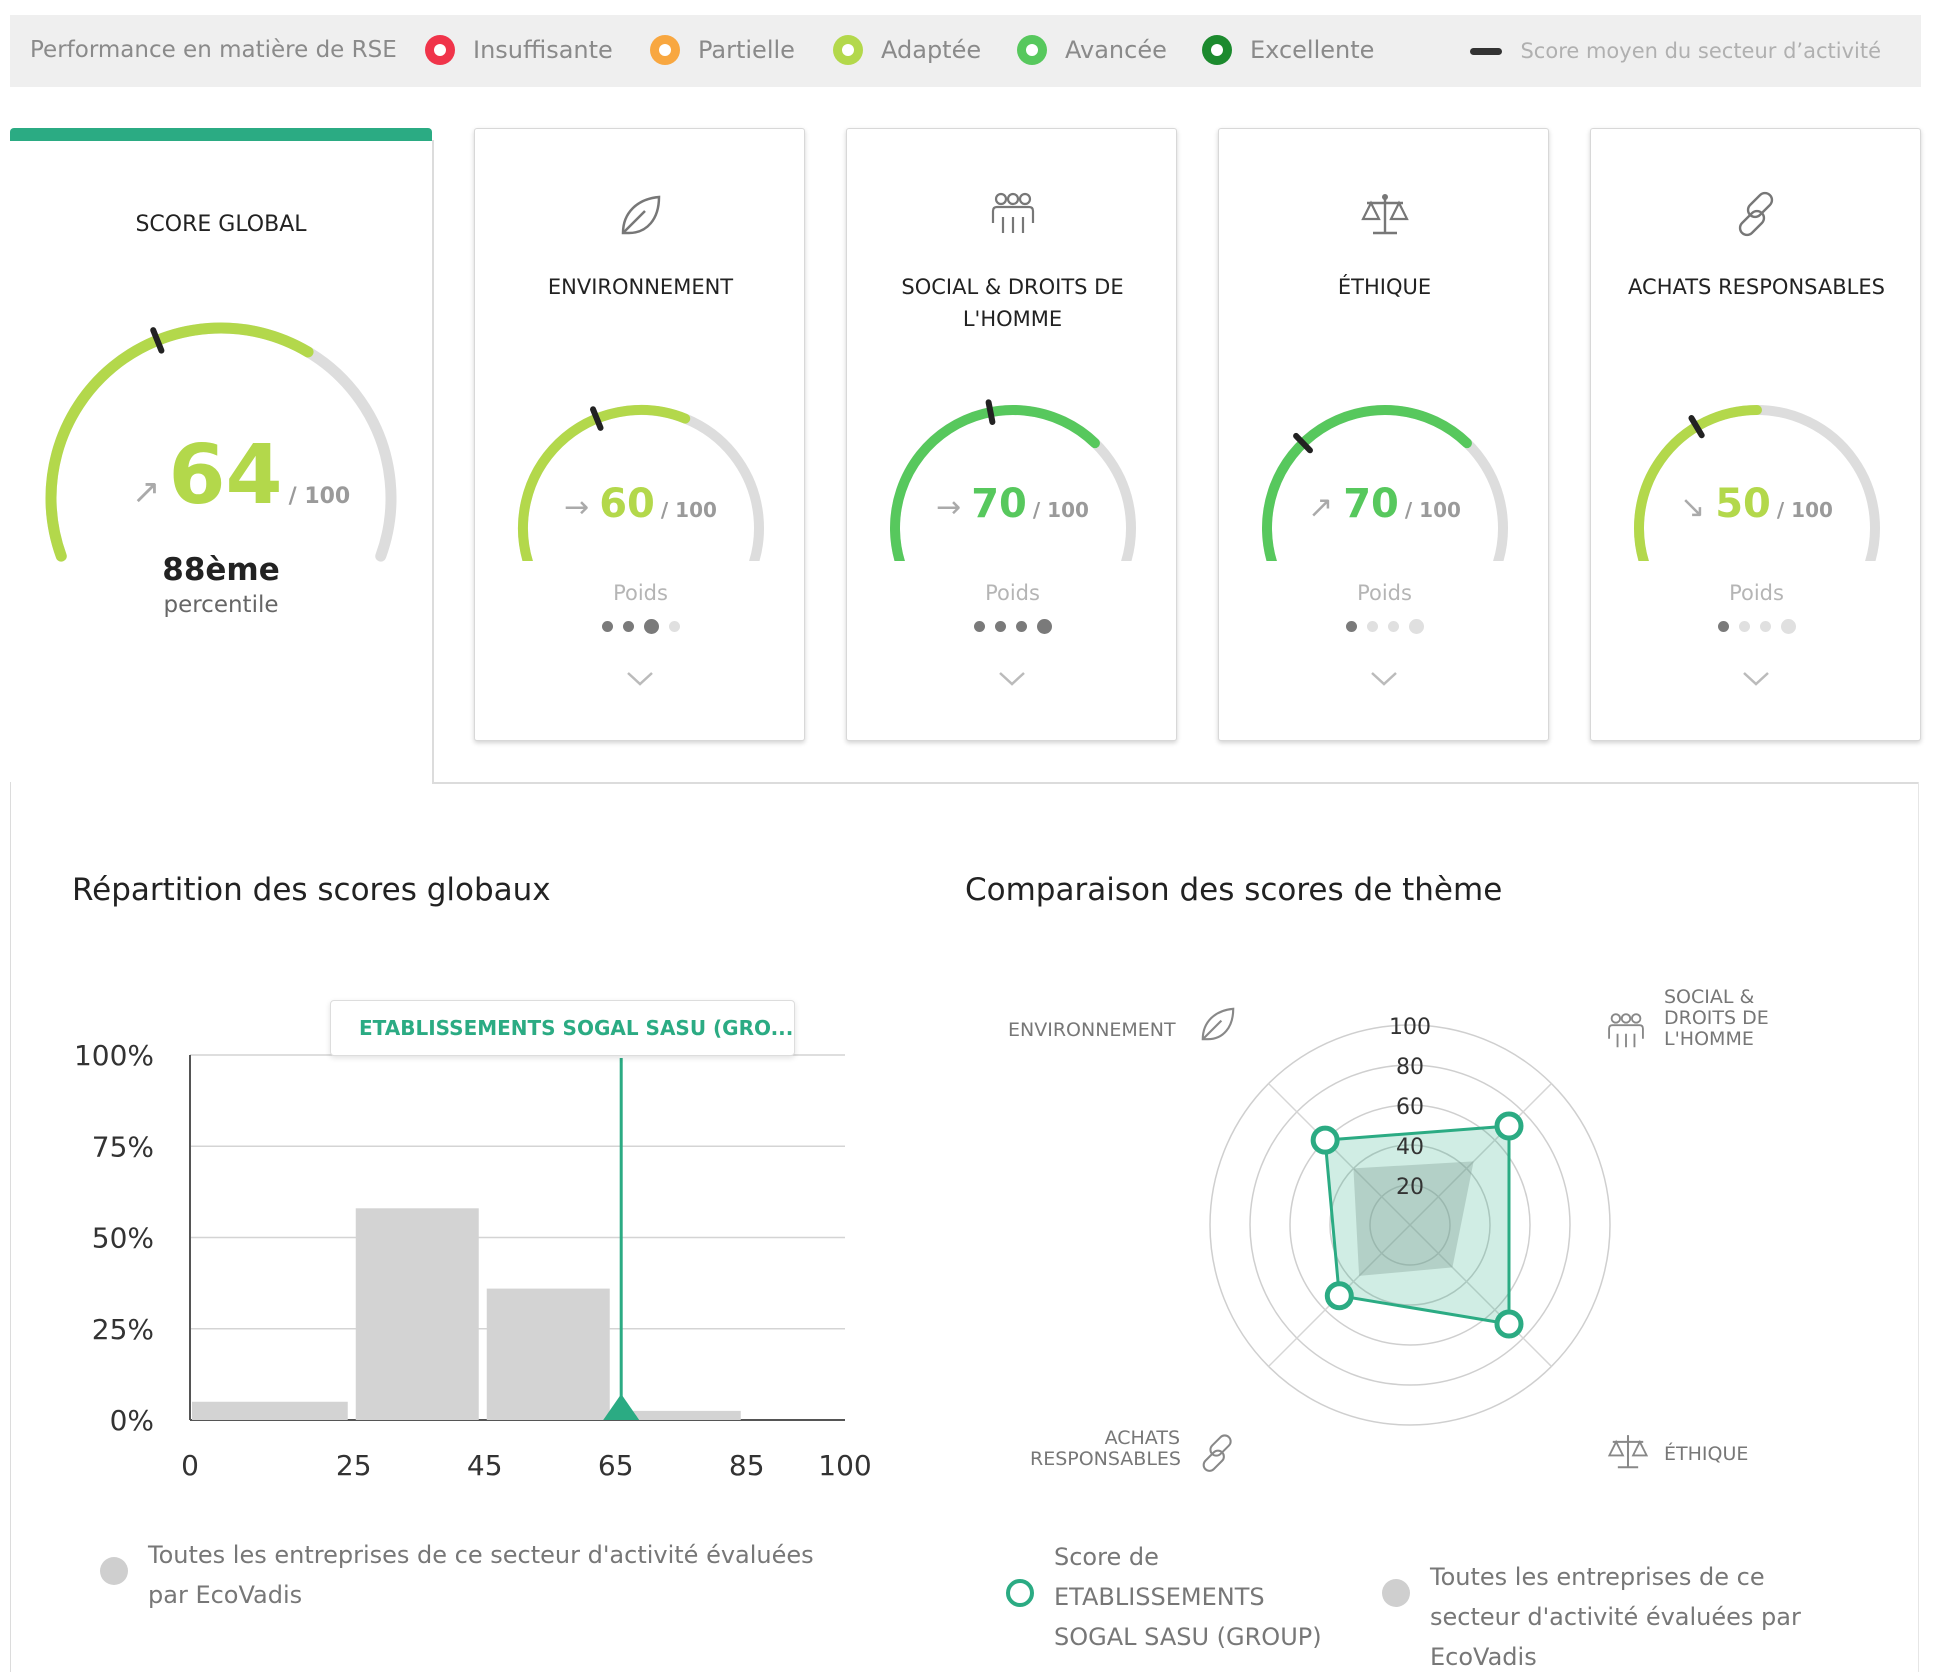 The width and height of the screenshot is (1936, 1672). I want to click on radar-axis-ethique: ÉTHIQUE, so click(1706, 1454).